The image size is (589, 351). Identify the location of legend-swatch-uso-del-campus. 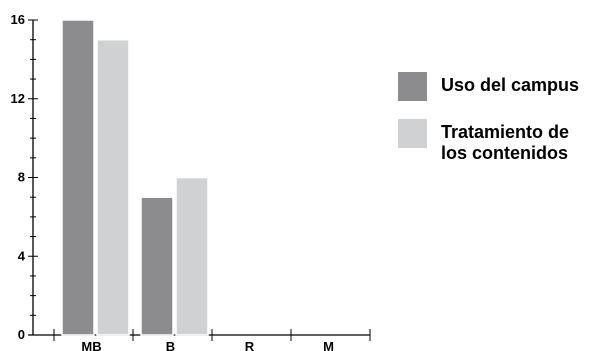
(412, 86).